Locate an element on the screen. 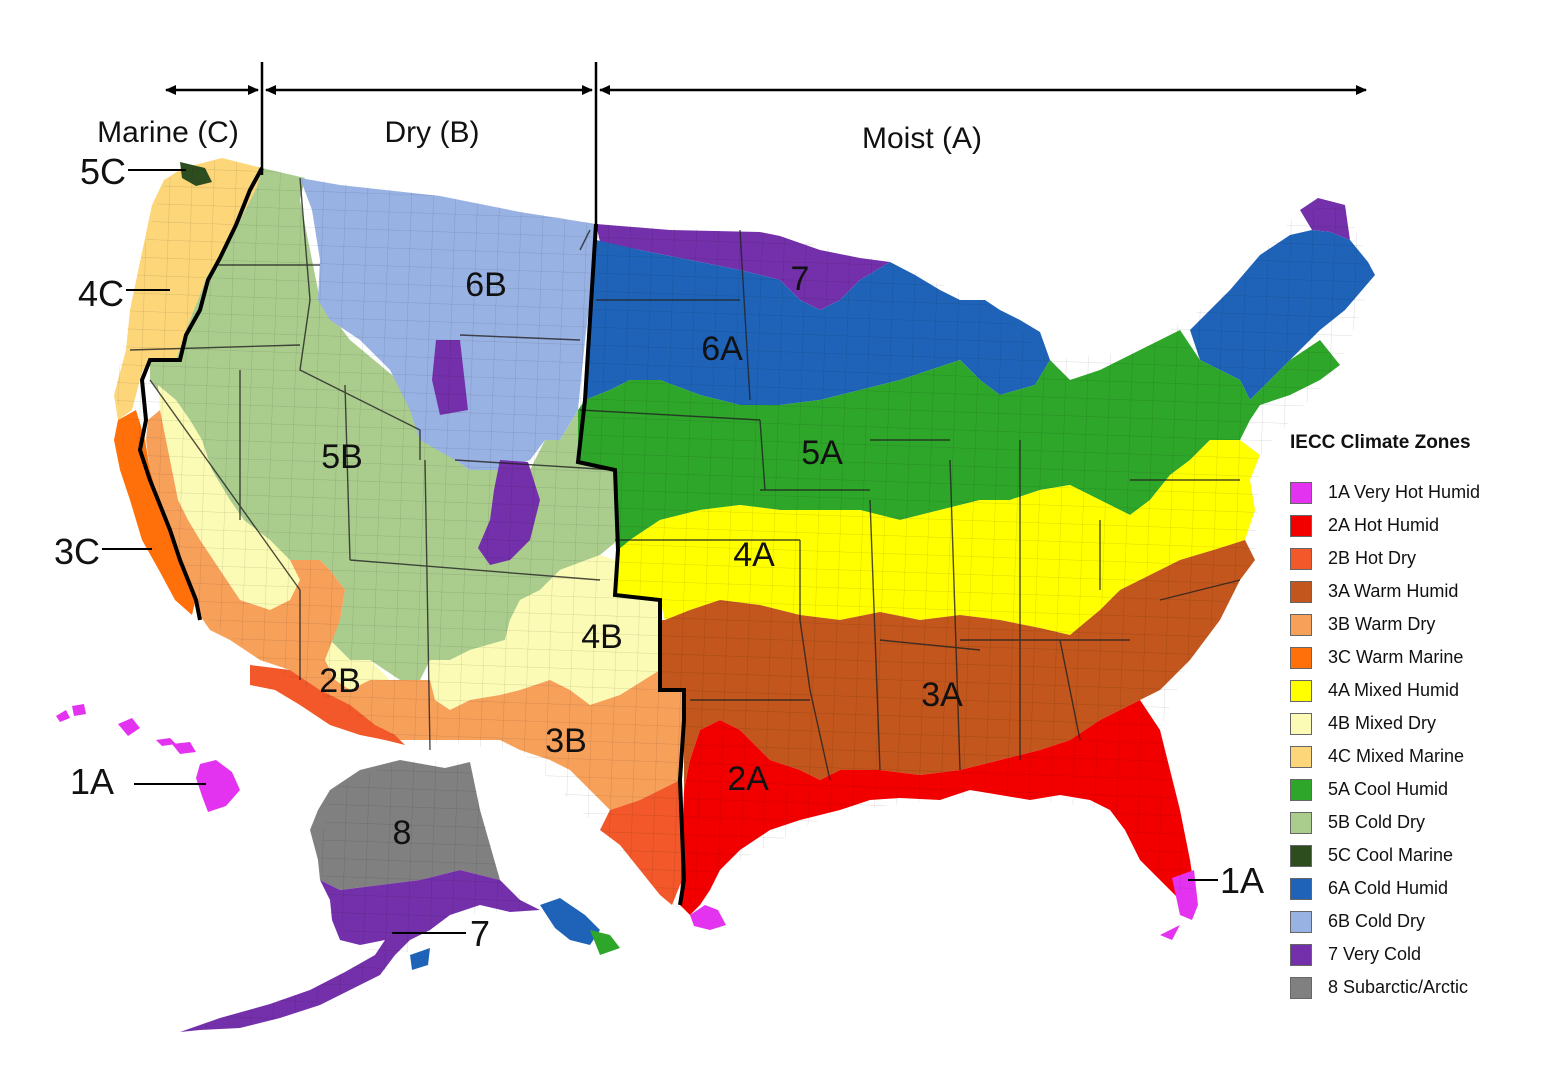  callout-5c: 5C is located at coordinates (133, 171).